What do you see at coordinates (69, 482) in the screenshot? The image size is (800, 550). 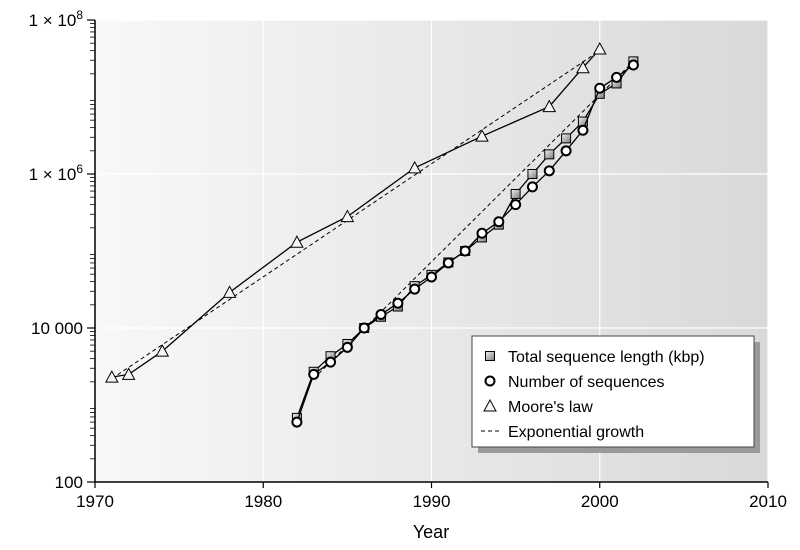 I see `y-tick-label: 100` at bounding box center [69, 482].